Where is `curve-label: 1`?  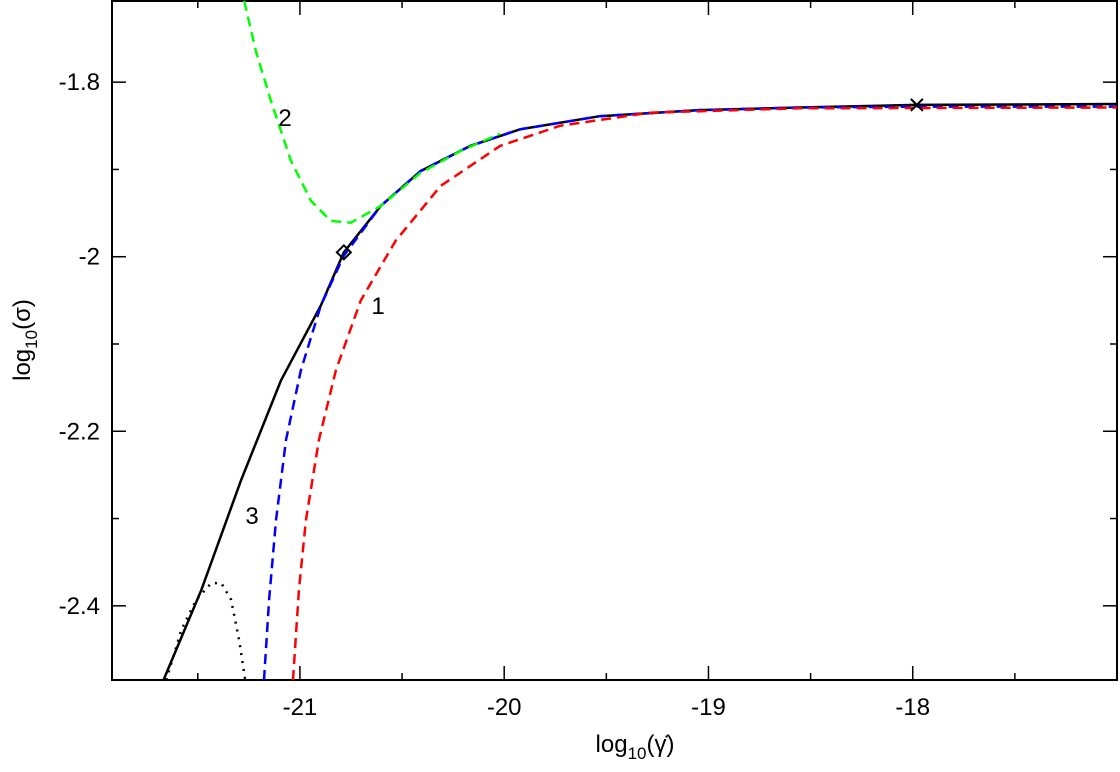
curve-label: 1 is located at coordinates (377, 306).